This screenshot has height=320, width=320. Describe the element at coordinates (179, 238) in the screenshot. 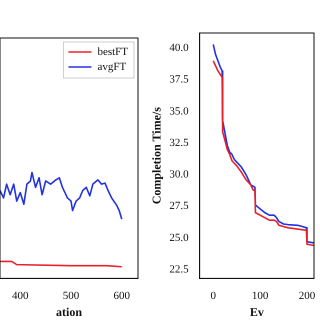

I see `y-tick-label: 25.0` at that location.